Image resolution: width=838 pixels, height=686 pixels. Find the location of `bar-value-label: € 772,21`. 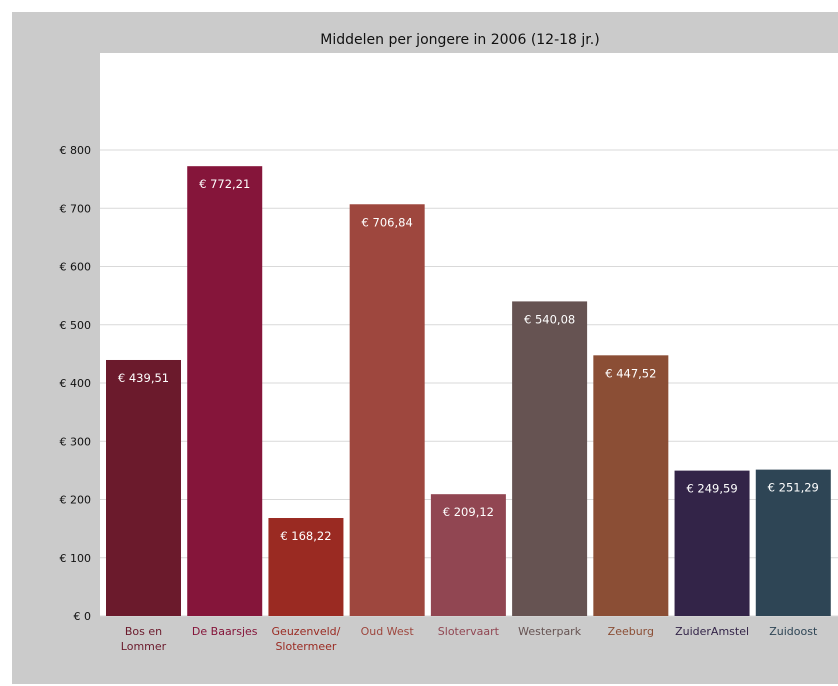

bar-value-label: € 772,21 is located at coordinates (224, 184).